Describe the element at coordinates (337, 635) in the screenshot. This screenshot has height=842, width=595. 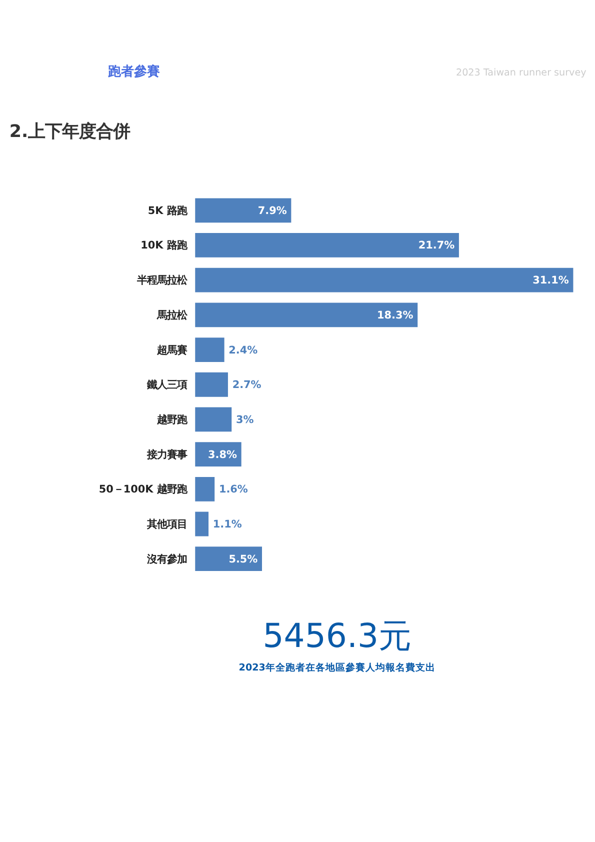
I see `text: 5456.3元` at that location.